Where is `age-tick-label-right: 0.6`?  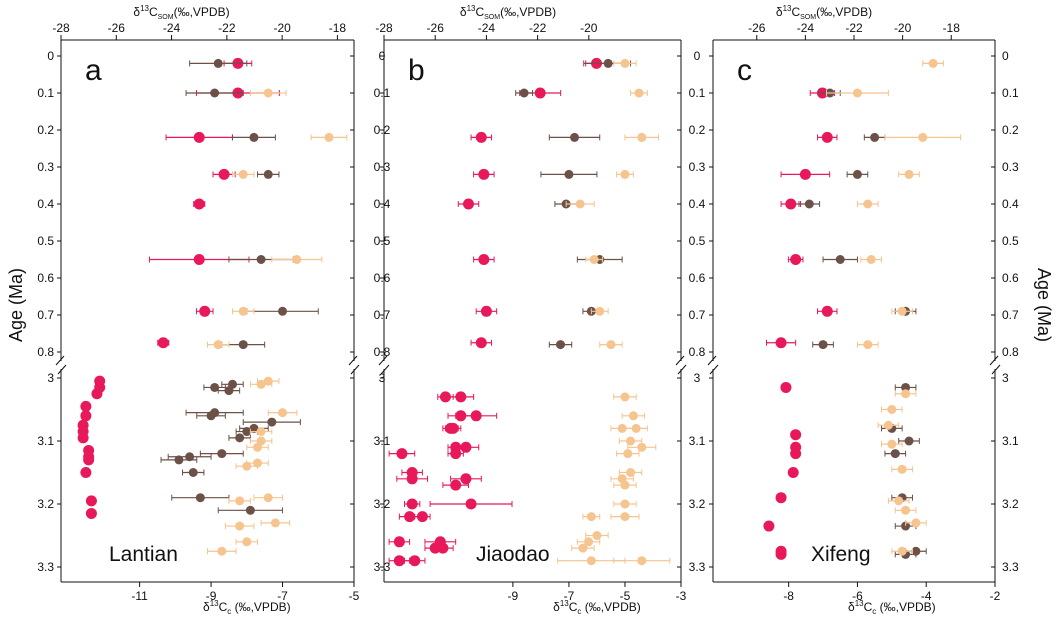
age-tick-label-right: 0.6 is located at coordinates (1010, 278).